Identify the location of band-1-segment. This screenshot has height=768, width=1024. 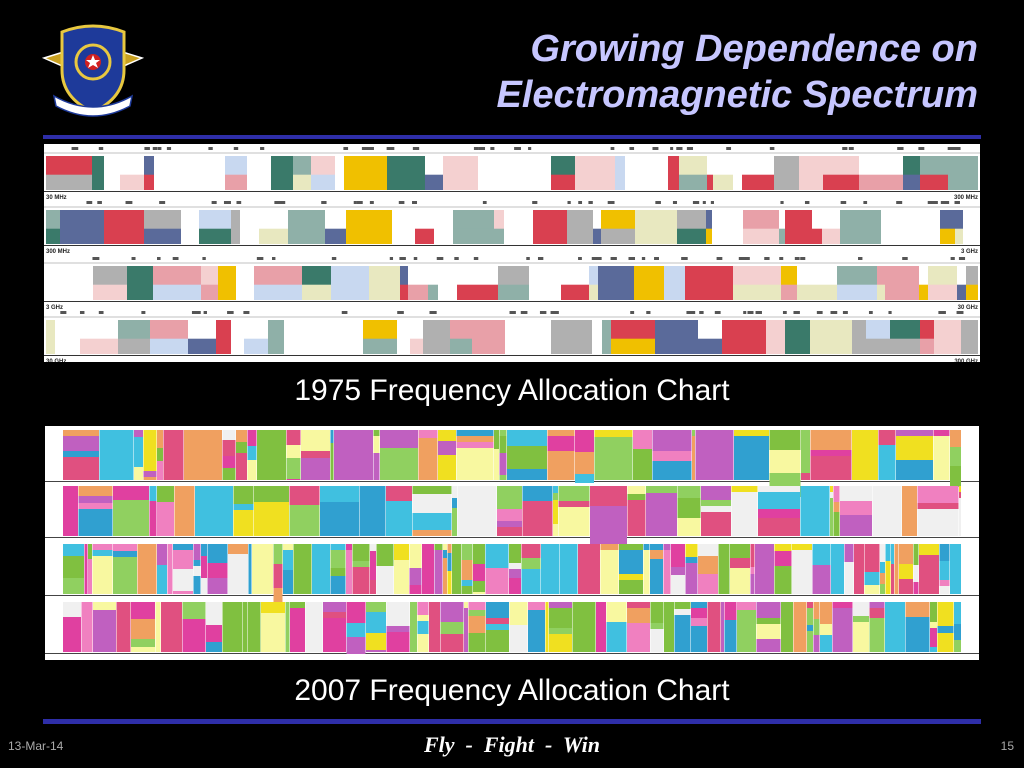
(595, 173).